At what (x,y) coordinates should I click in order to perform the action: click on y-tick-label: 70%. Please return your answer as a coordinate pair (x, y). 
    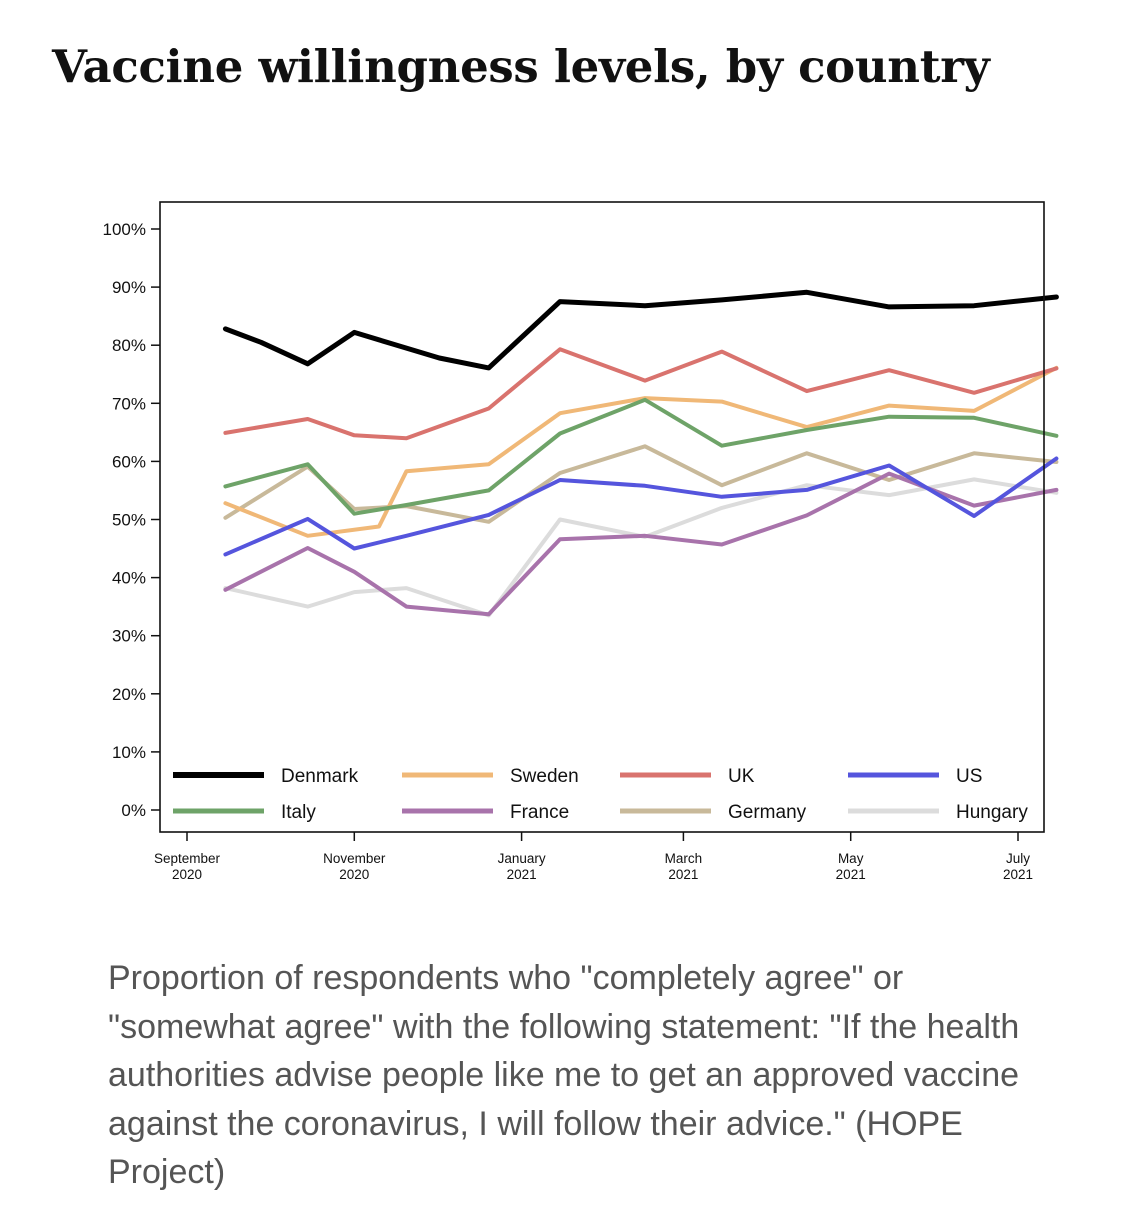
    Looking at the image, I should click on (129, 403).